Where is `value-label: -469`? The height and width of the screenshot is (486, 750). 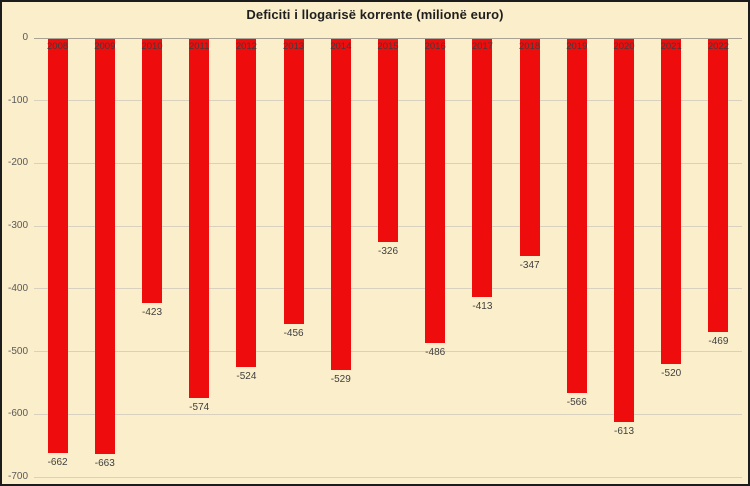 value-label: -469 is located at coordinates (718, 342).